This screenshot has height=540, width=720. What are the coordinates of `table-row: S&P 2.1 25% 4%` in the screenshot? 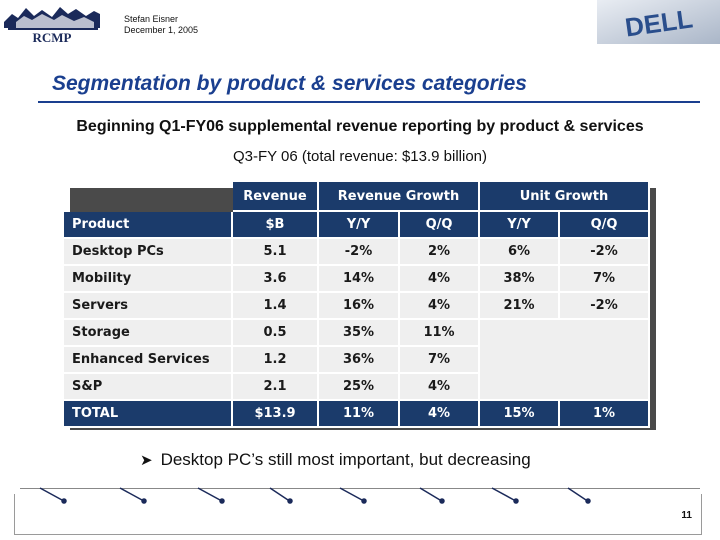 It's located at (357, 387).